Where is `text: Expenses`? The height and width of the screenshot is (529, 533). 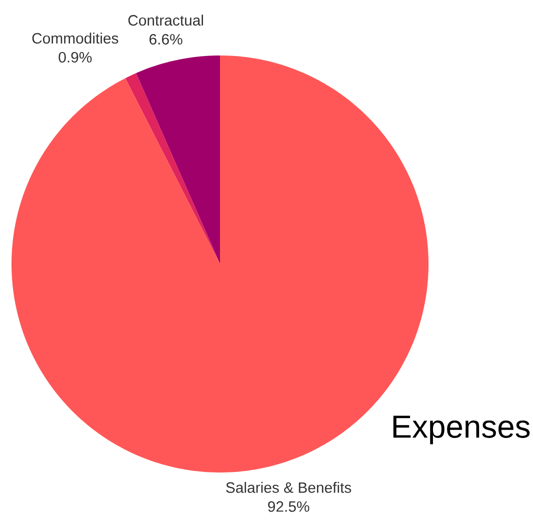
text: Expenses is located at coordinates (461, 430).